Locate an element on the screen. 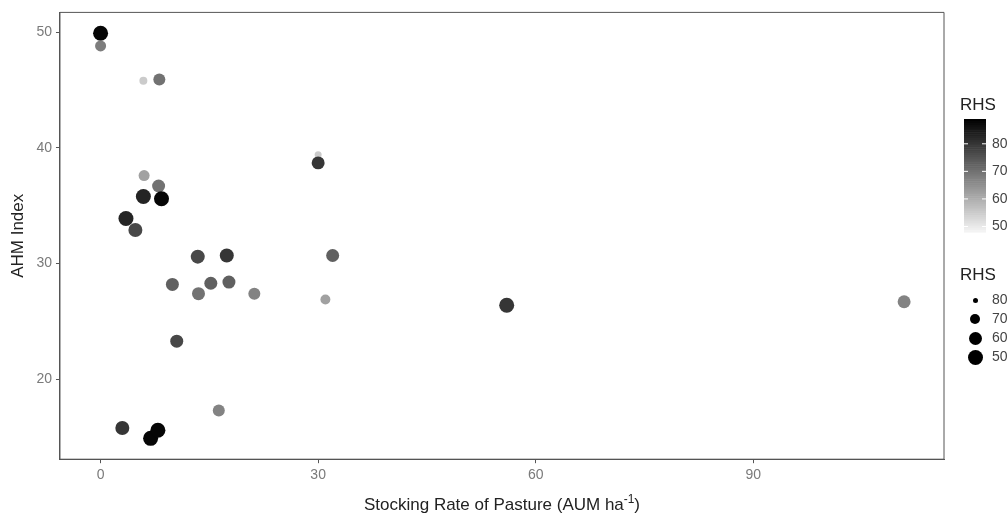 Image resolution: width=1008 pixels, height=518 pixels. color-bar-title: RHS is located at coordinates (978, 104).